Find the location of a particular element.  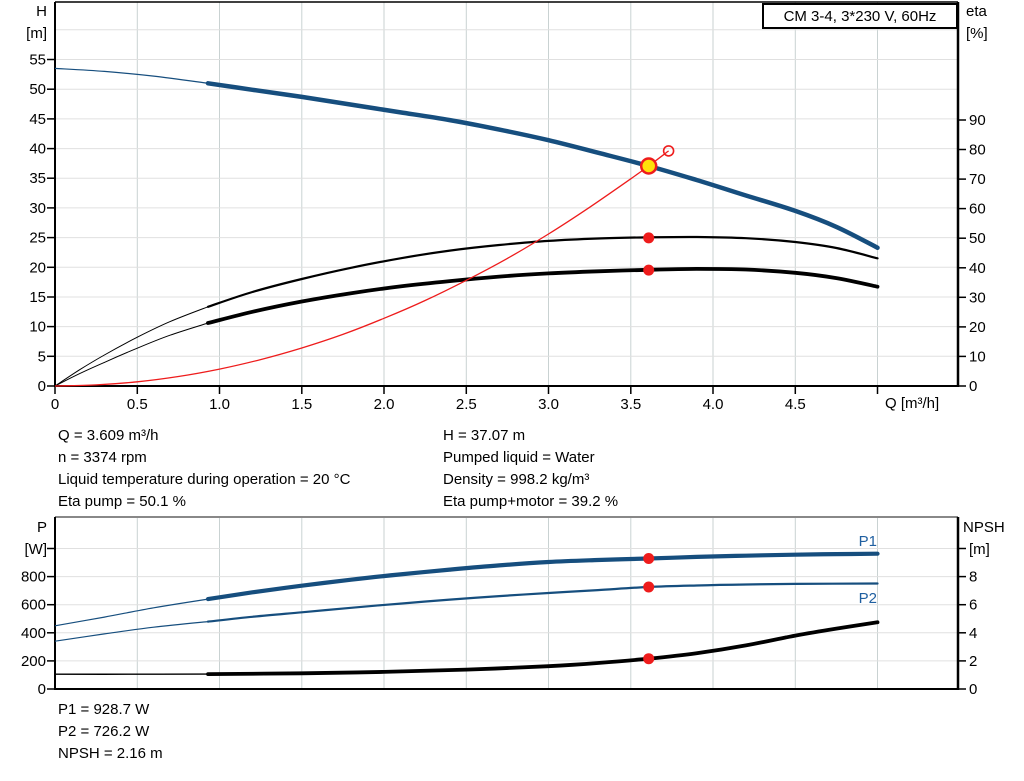

p2-curve-label: P2 is located at coordinates (868, 598).